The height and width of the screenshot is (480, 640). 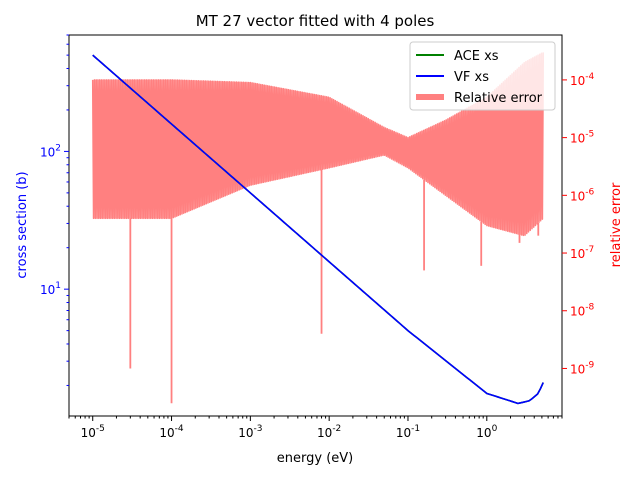 What do you see at coordinates (329, 432) in the screenshot?
I see `x-tick-label: 10⁻²` at bounding box center [329, 432].